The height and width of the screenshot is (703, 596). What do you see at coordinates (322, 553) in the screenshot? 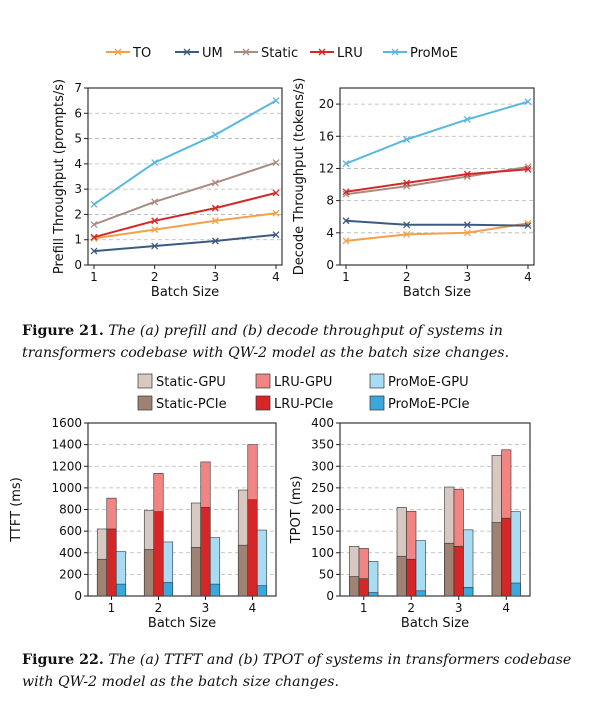
I see `y-tick-label: 100` at bounding box center [322, 553].